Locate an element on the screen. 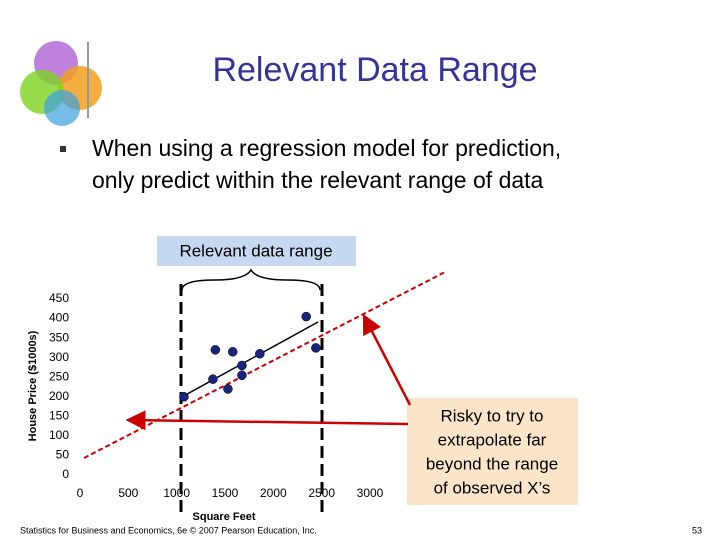  x-tick-label: 3000 is located at coordinates (370, 493).